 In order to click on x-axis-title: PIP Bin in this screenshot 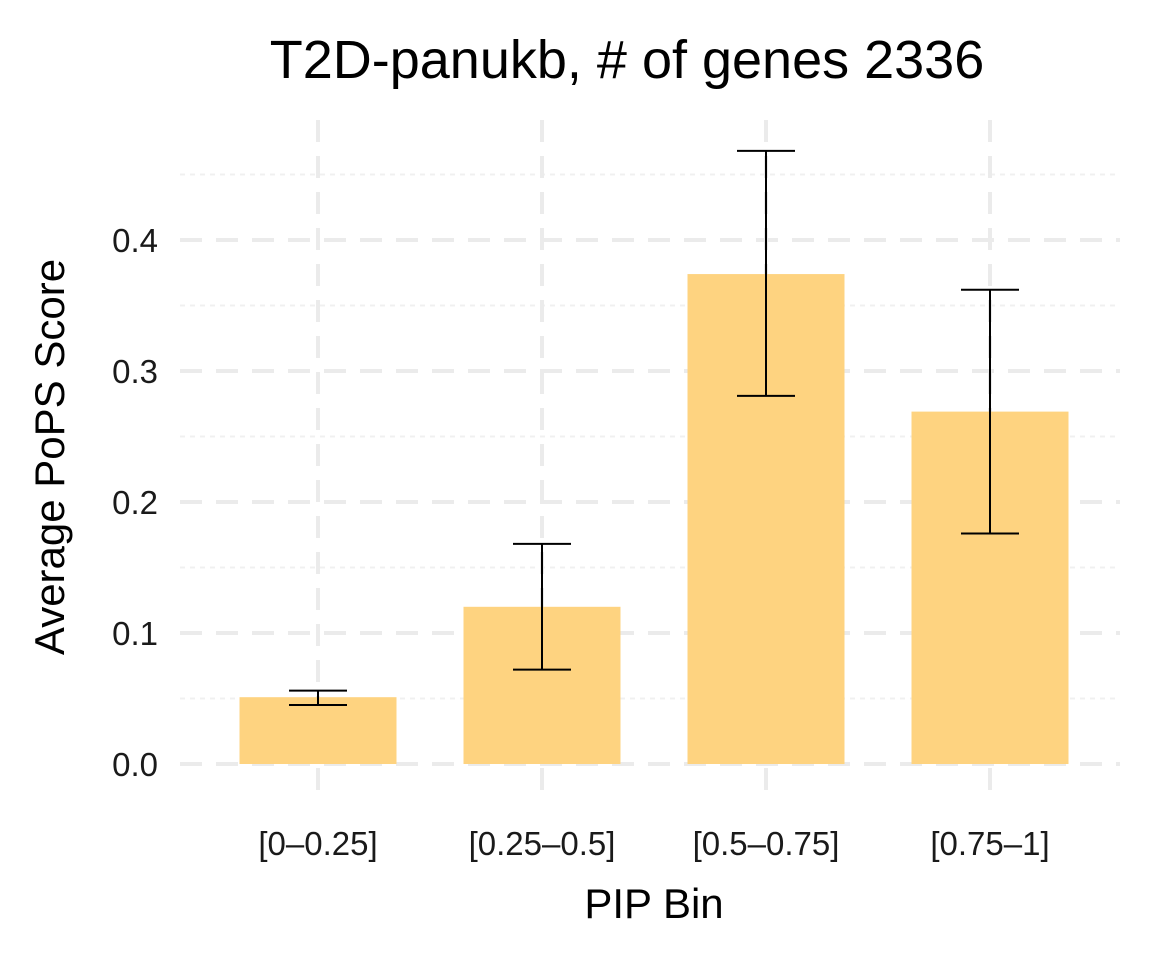, I will do `click(653, 903)`.